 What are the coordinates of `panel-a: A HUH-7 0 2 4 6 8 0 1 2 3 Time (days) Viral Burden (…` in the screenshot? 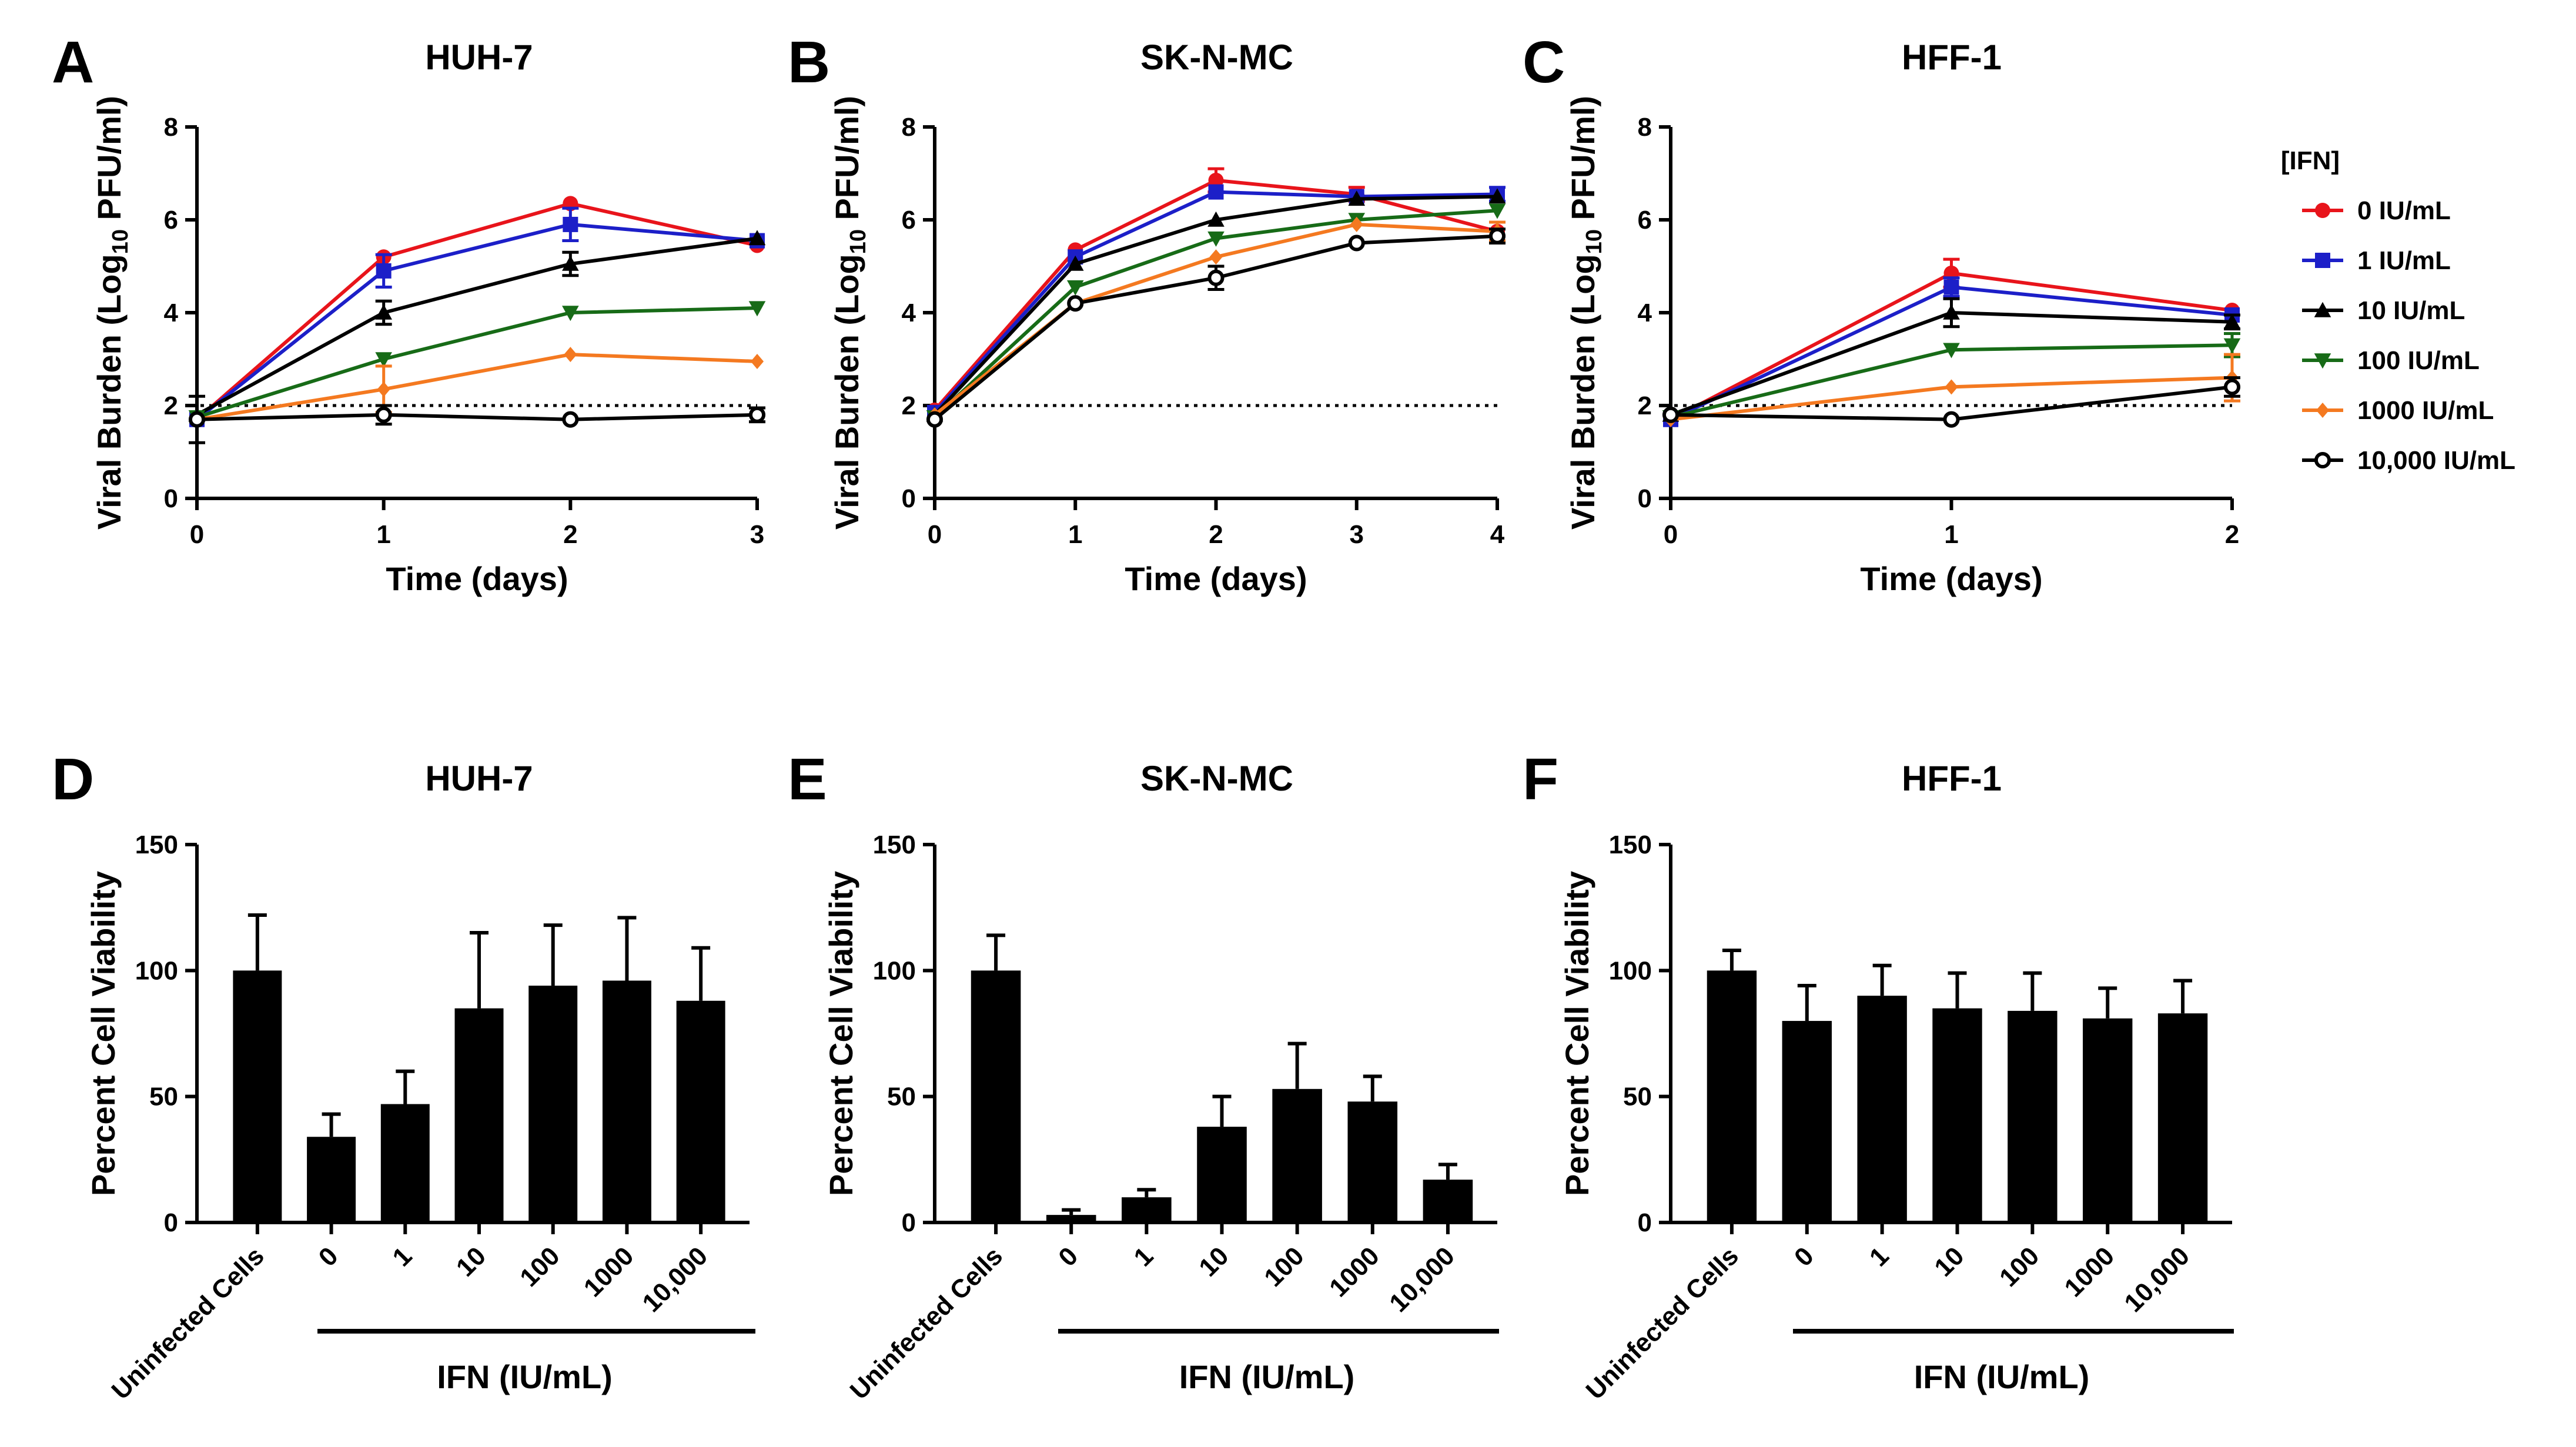 It's located at (409, 313).